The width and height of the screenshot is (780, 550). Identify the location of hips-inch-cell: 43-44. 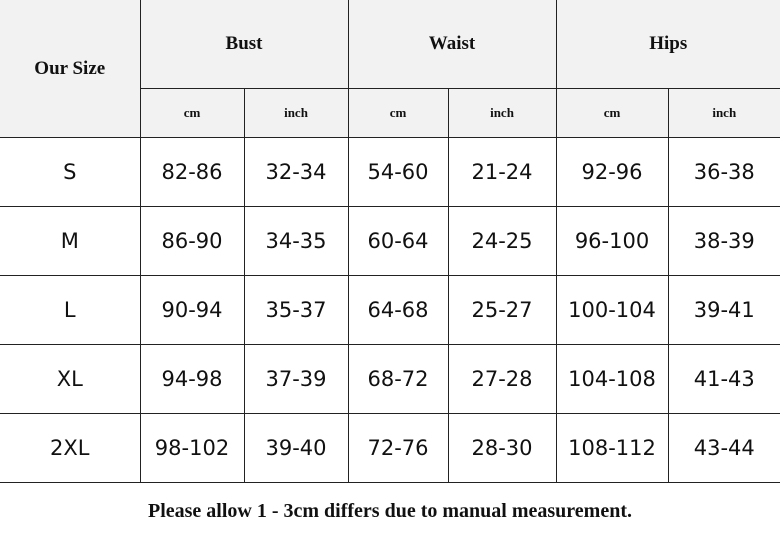
(723, 448).